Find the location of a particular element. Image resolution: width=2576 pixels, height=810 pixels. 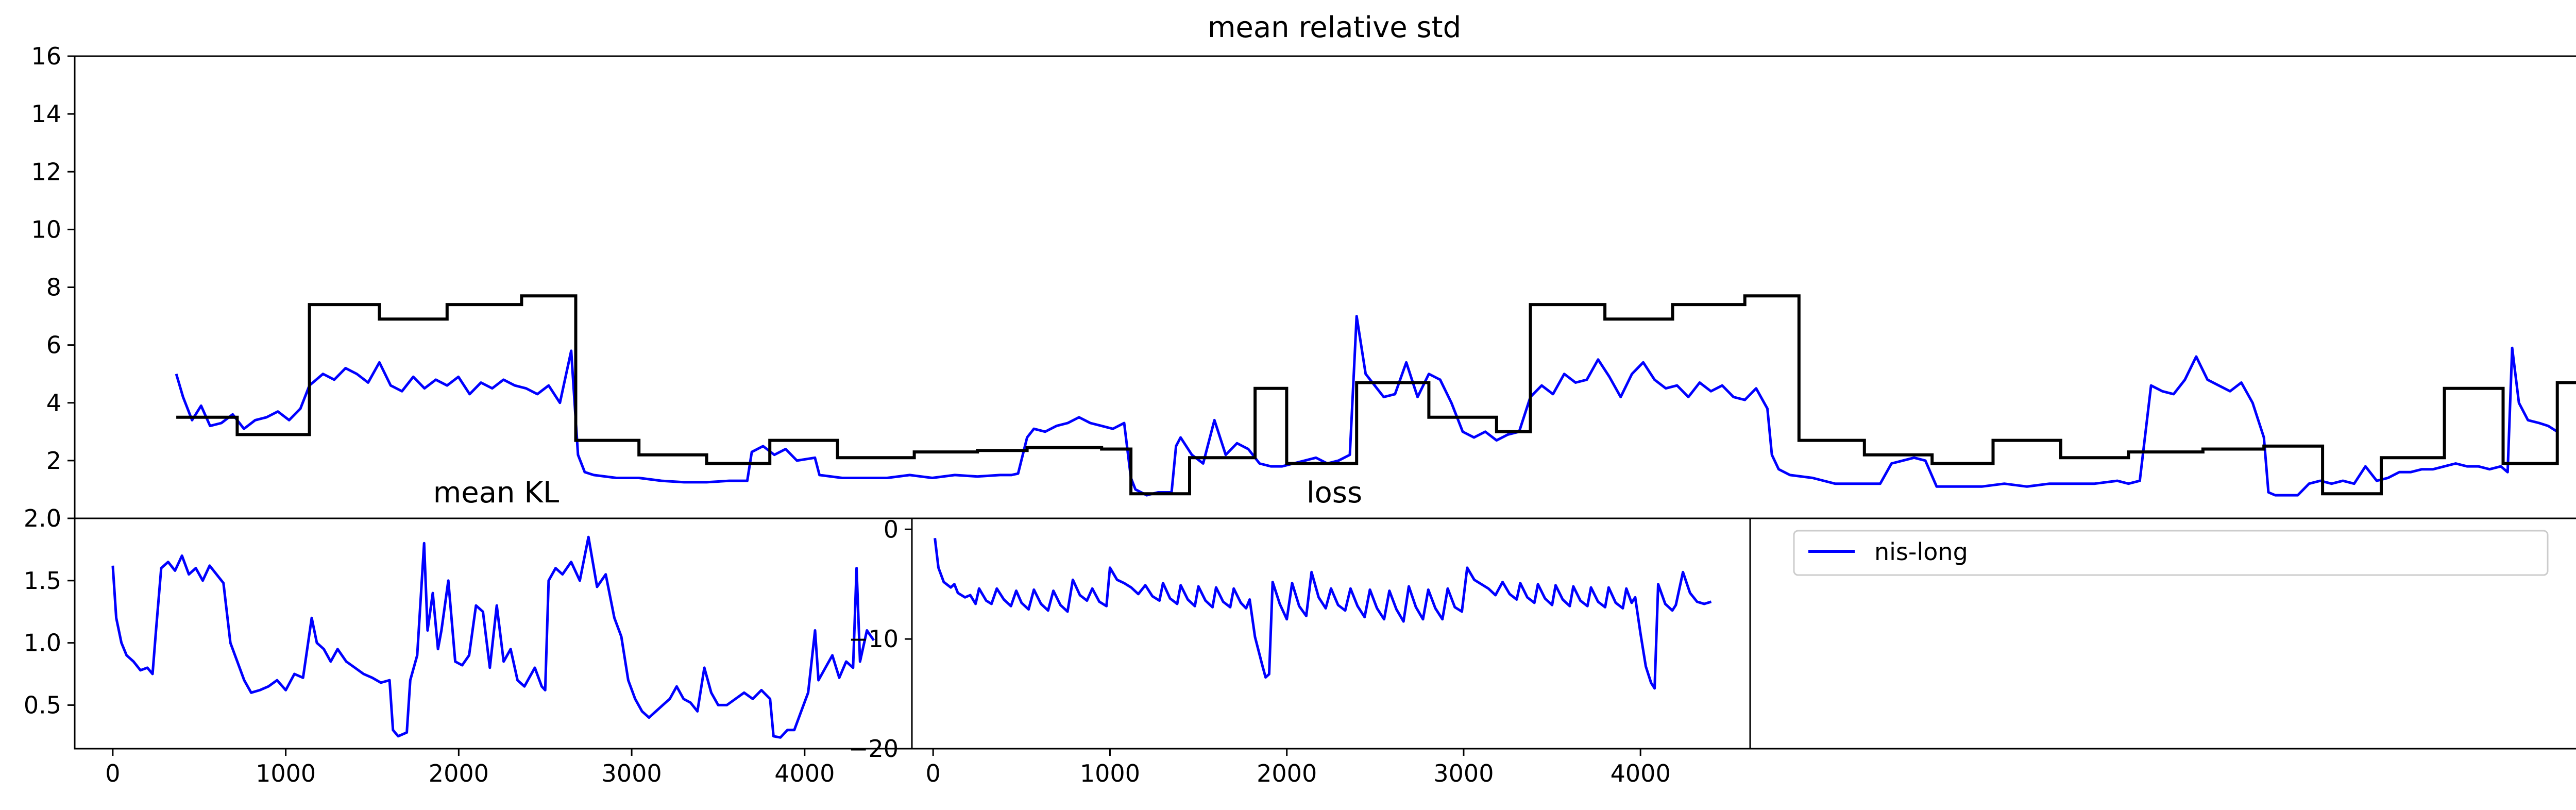

y-tick-label: 2 is located at coordinates (53, 461).